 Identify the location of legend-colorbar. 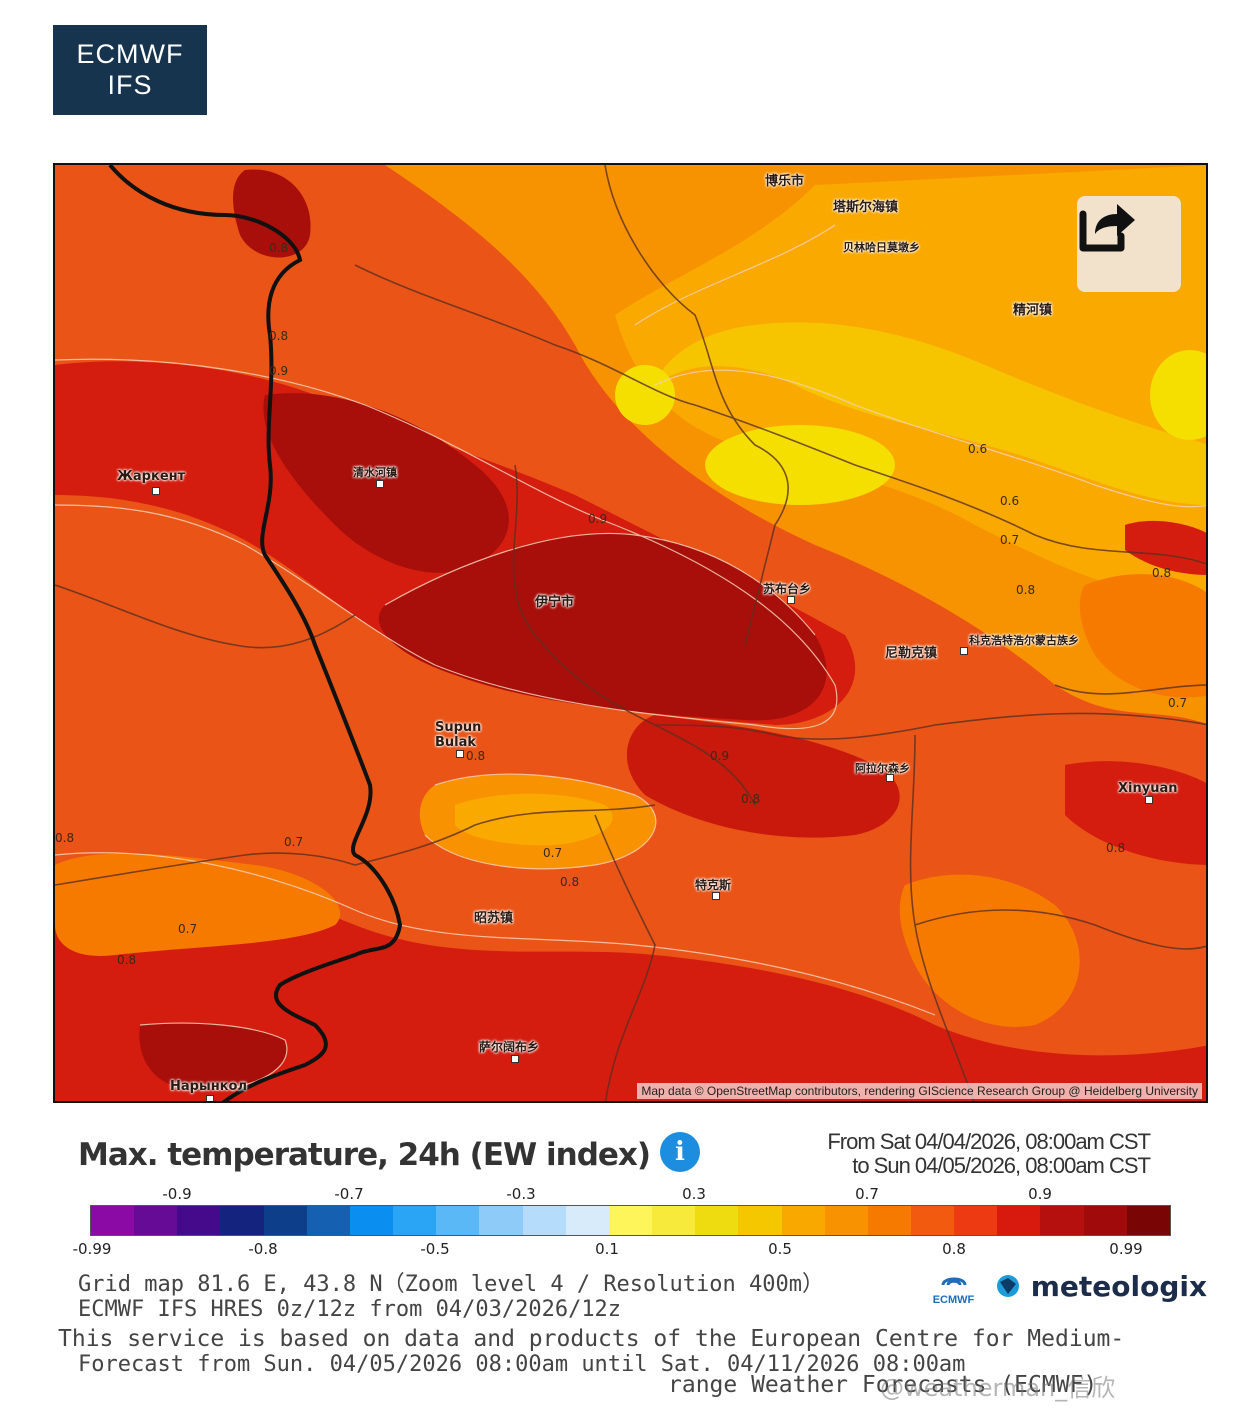
(630, 1220).